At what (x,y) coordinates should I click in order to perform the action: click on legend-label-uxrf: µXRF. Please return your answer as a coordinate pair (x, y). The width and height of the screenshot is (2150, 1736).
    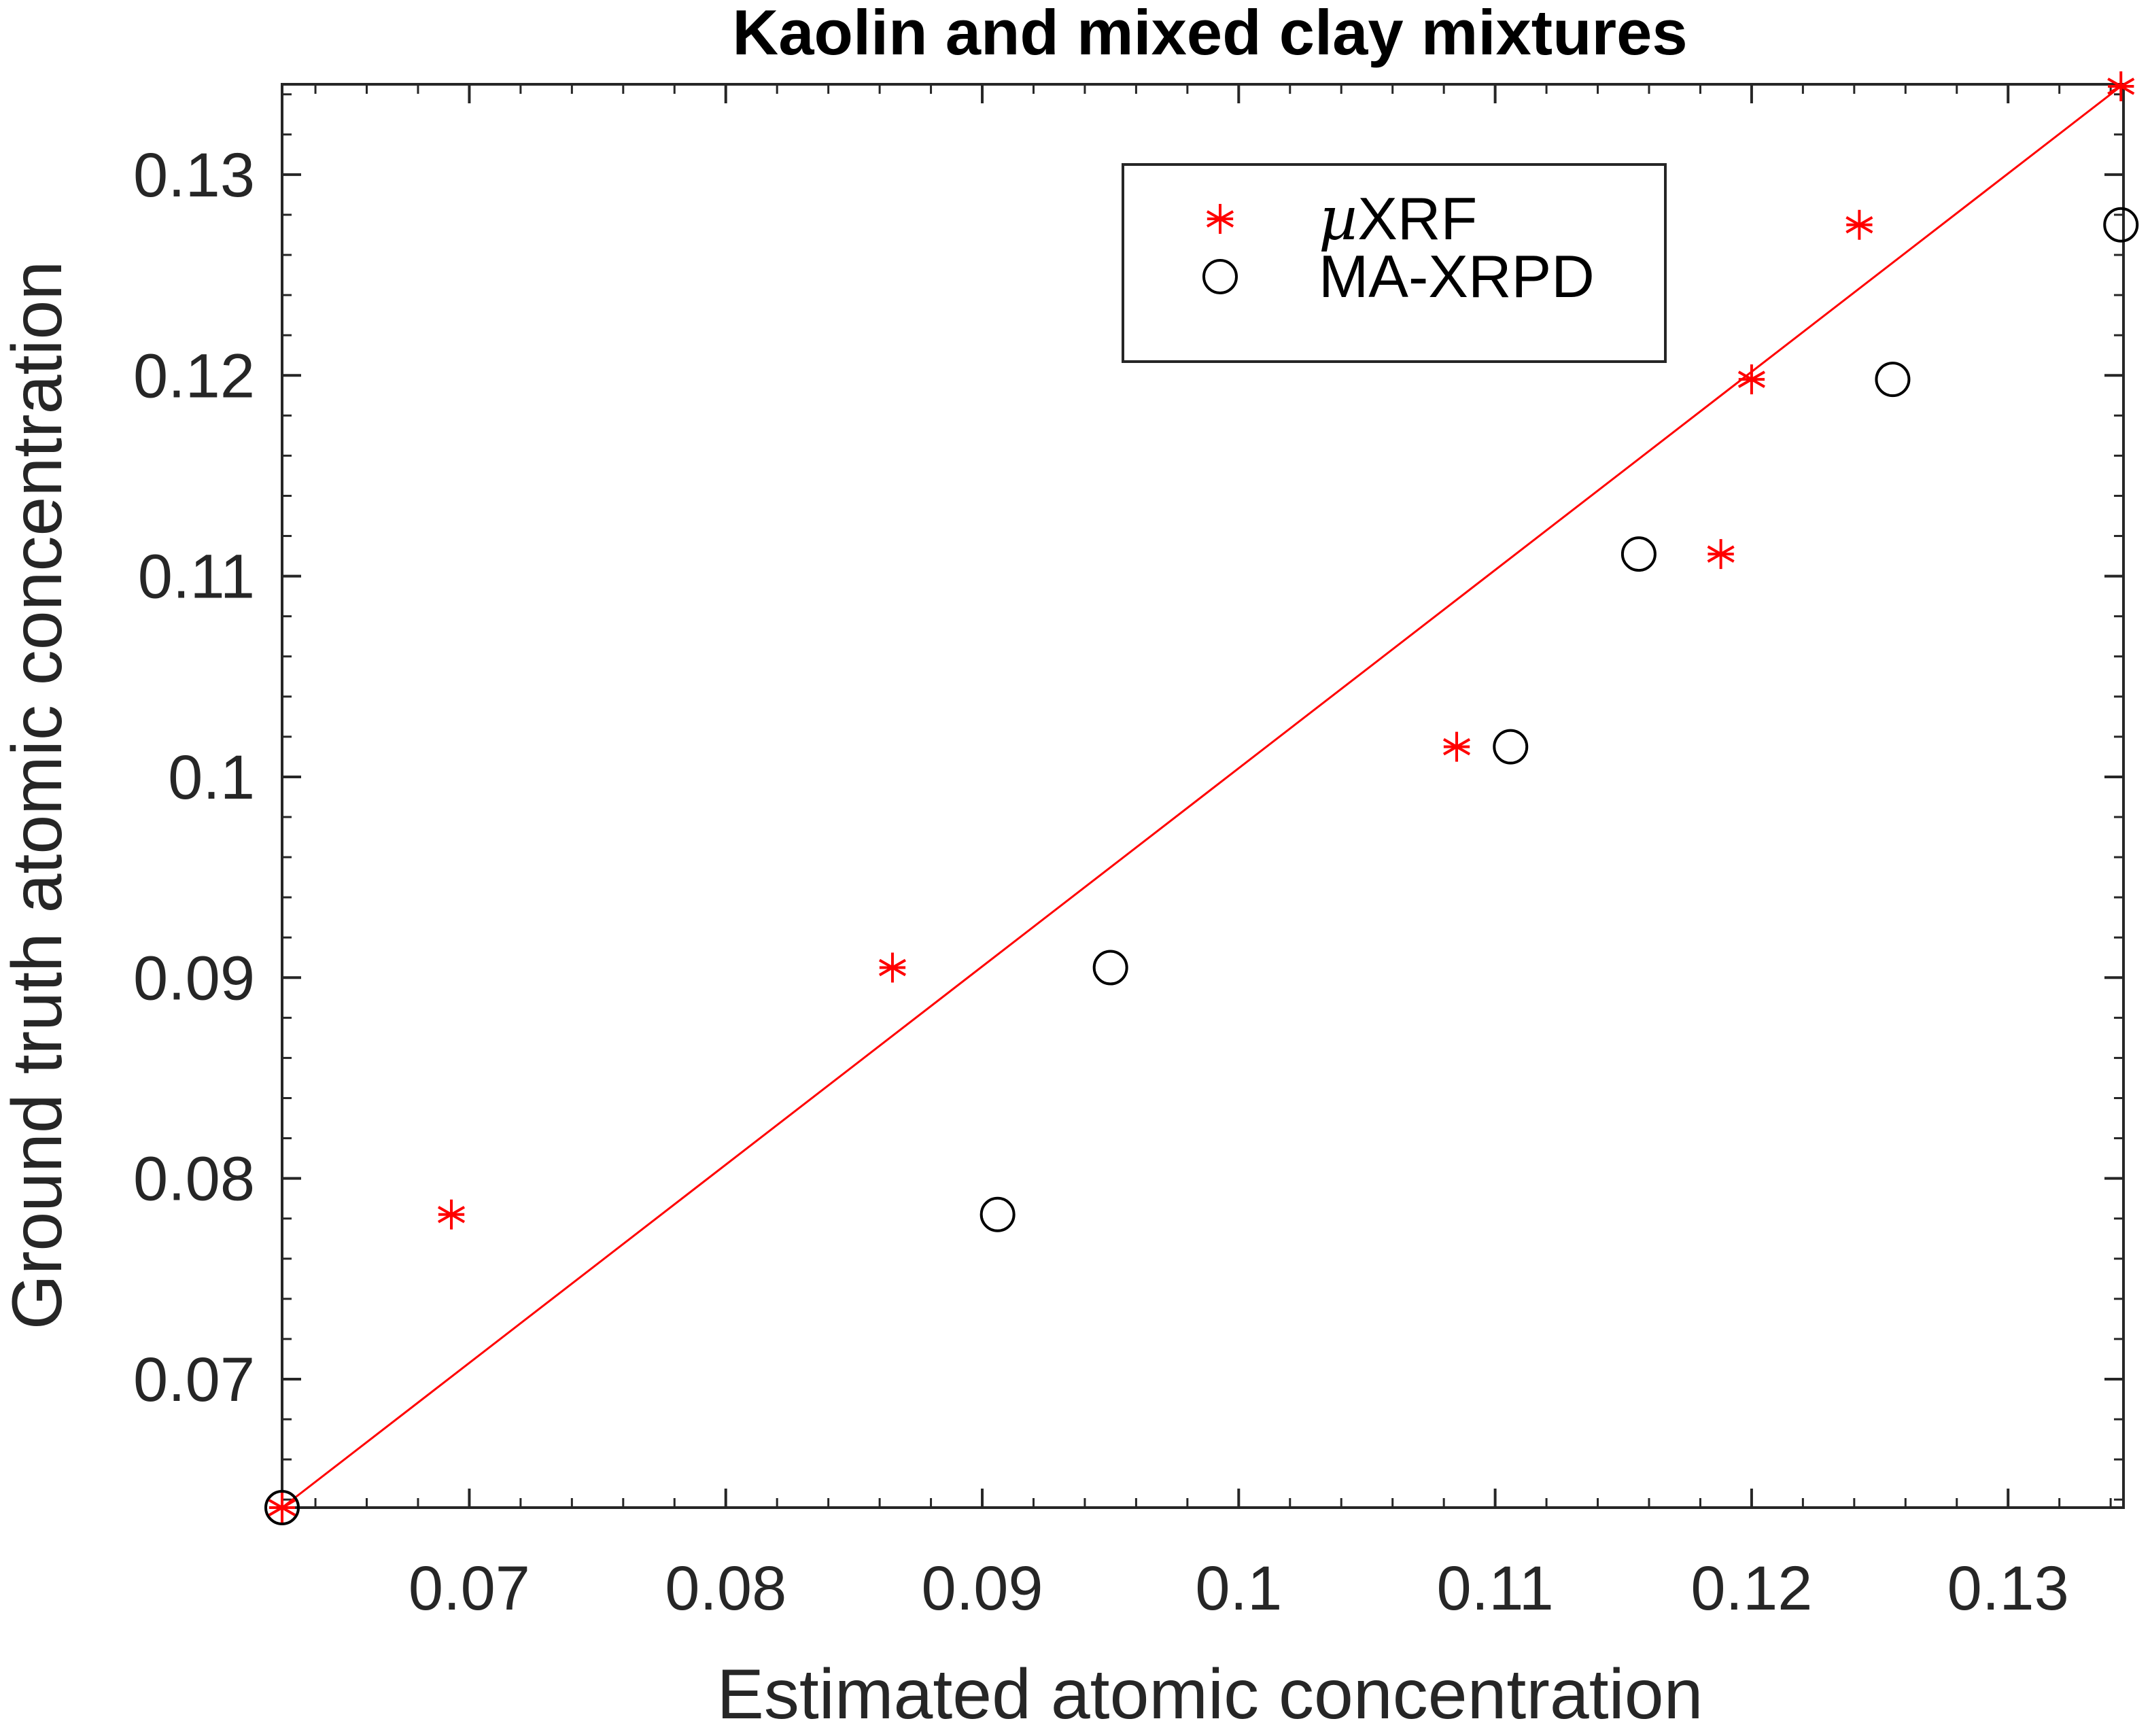
    Looking at the image, I should click on (1398, 219).